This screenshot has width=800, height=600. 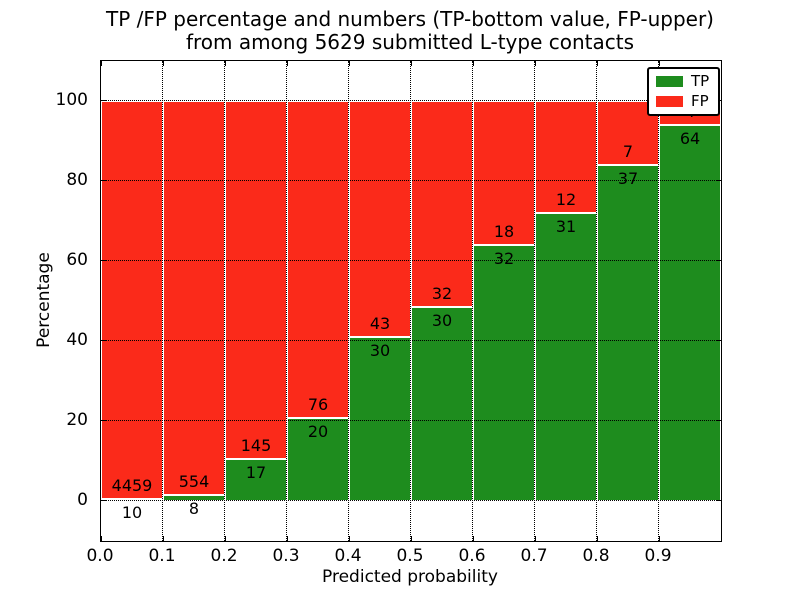 I want to click on fp-count-label: 4459, so click(x=132, y=485).